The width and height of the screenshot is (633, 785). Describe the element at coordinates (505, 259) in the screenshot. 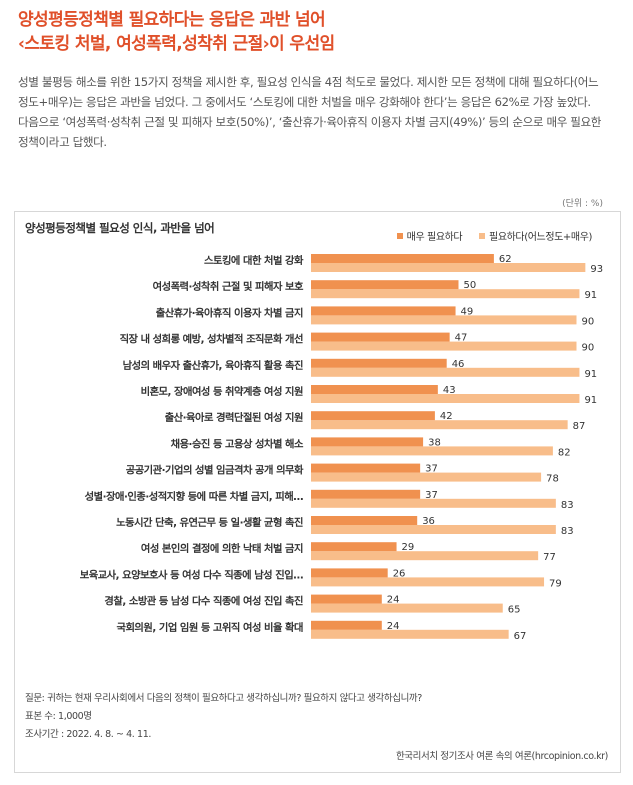

I see `value-label-very: 62` at that location.